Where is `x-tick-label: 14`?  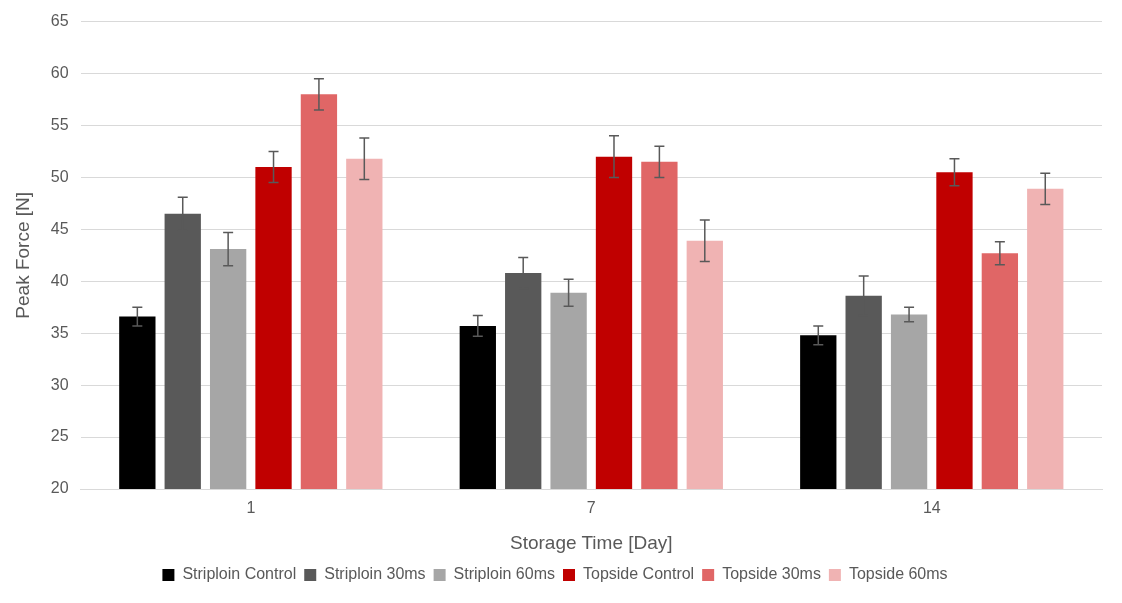 x-tick-label: 14 is located at coordinates (931, 508).